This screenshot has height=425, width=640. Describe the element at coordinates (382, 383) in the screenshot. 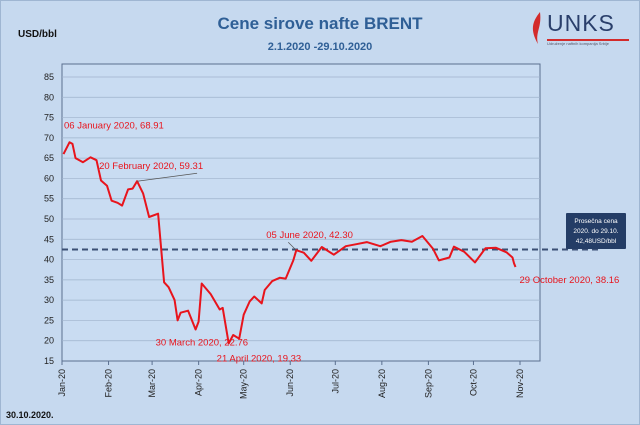

I see `x-tick-label: Aug-20` at that location.